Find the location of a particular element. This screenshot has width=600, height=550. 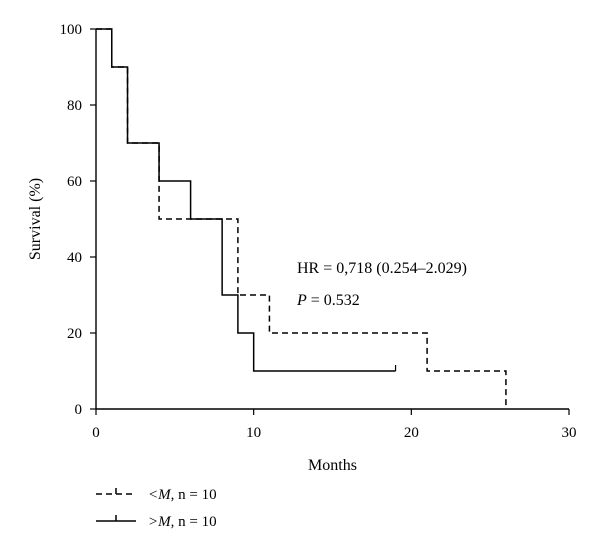

legend-label-above-m: >M, n = 10 is located at coordinates (182, 522).